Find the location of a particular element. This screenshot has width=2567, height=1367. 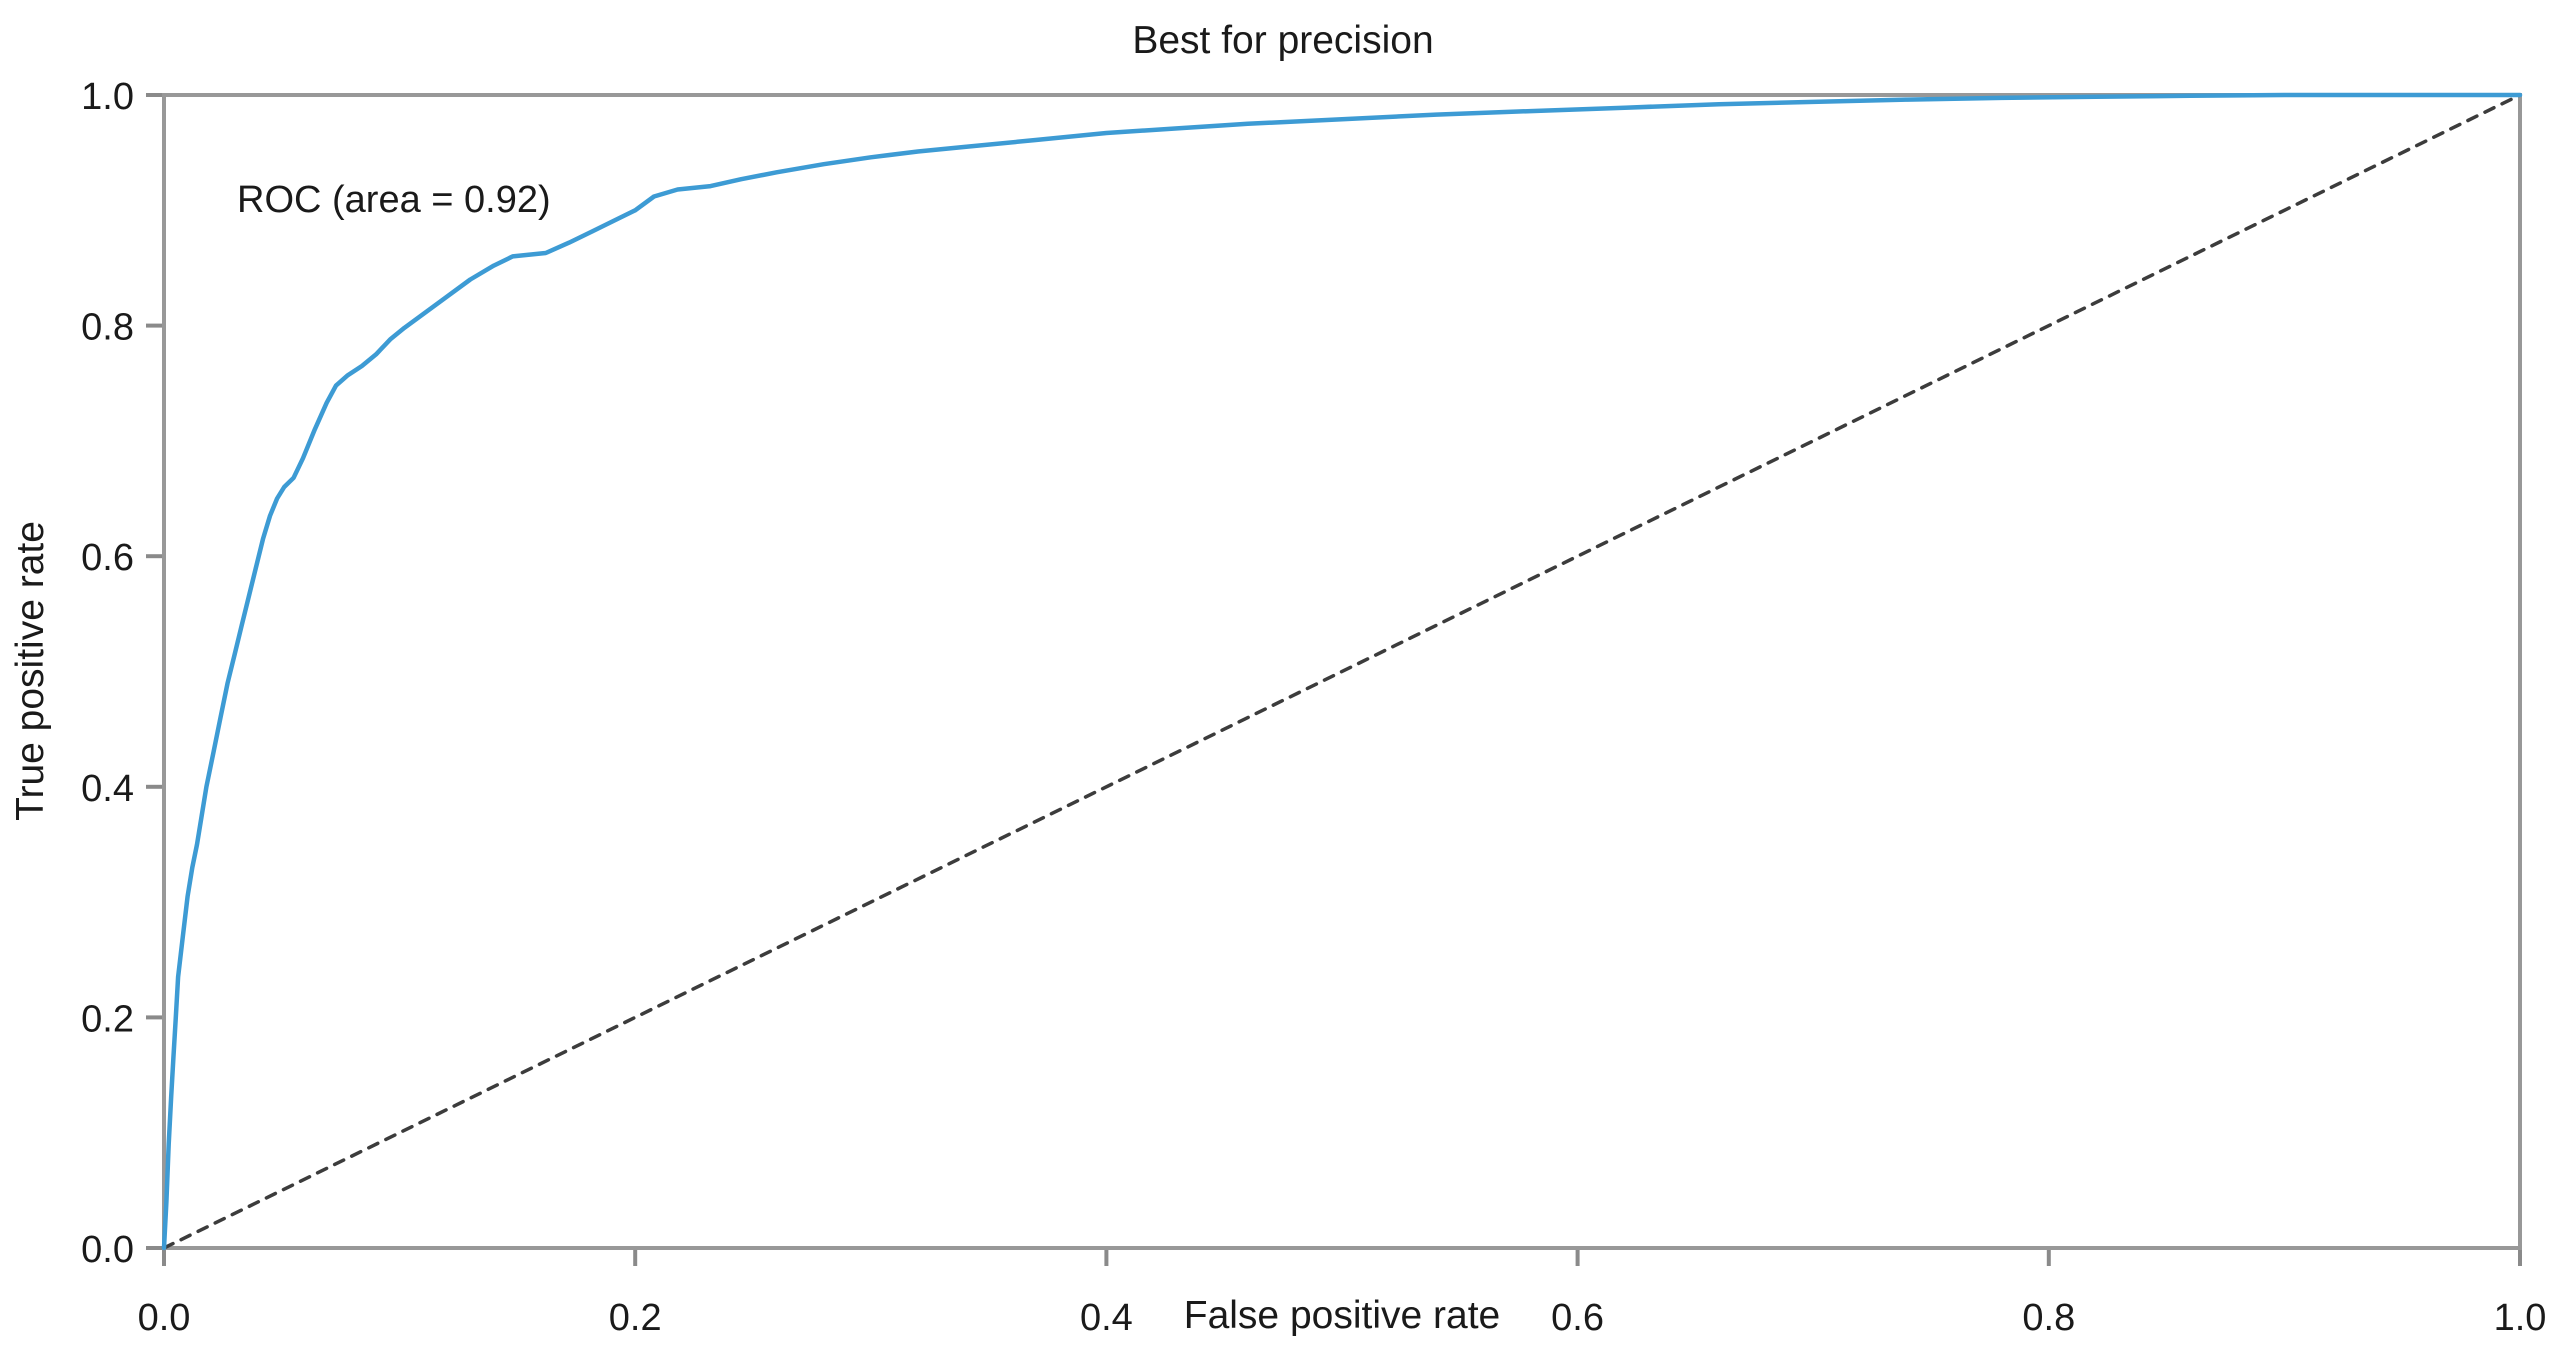

y-tick-label: 0.6 is located at coordinates (107, 558).